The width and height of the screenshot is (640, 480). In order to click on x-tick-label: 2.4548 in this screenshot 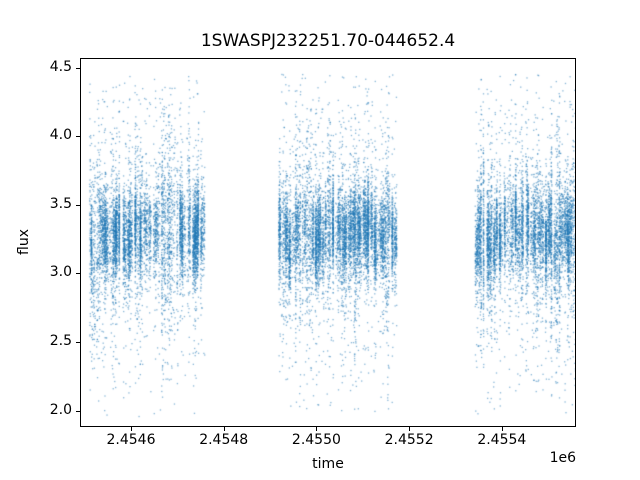, I will do `click(224, 440)`.